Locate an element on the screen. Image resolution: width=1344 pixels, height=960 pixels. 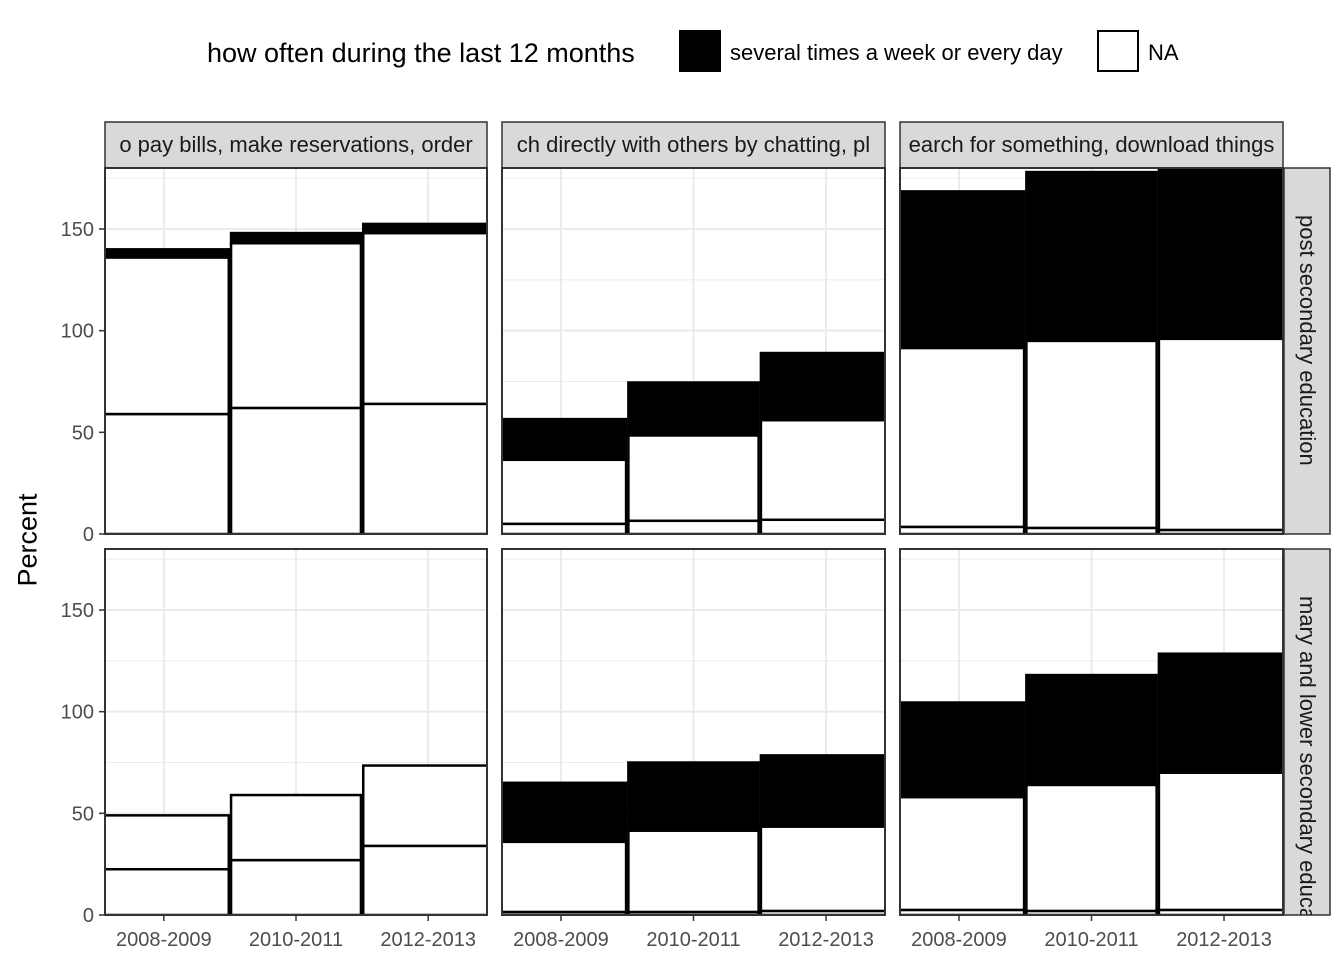
legend-label-several: several times a week or every day is located at coordinates (896, 52).